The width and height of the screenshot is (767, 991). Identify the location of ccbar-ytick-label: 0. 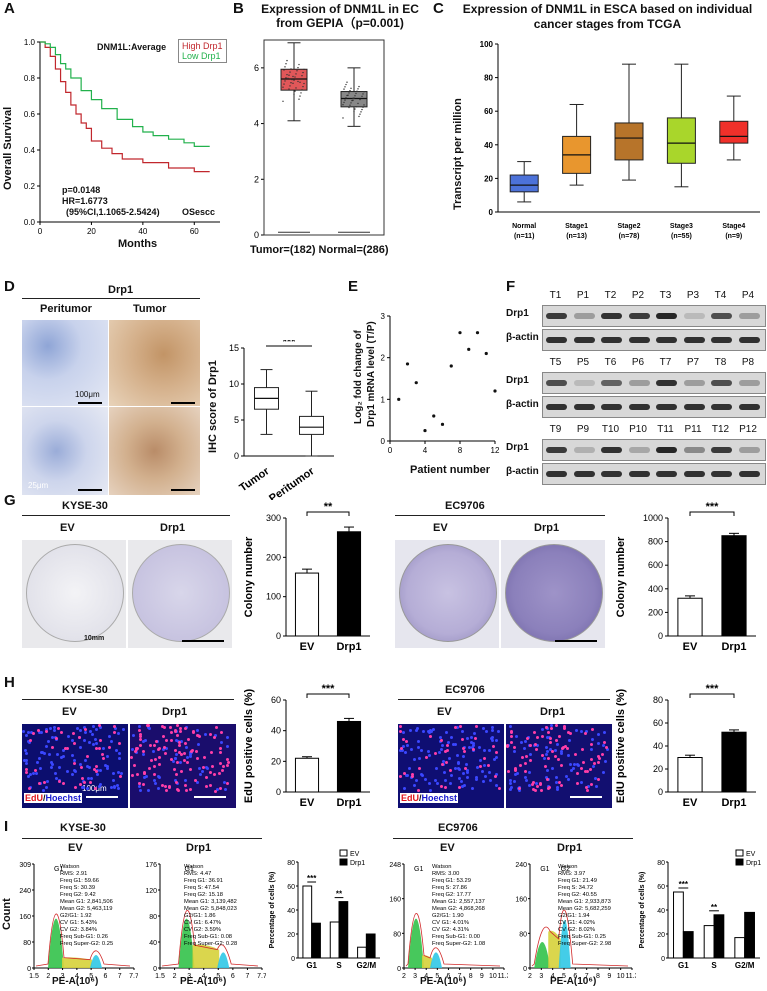
(663, 959).